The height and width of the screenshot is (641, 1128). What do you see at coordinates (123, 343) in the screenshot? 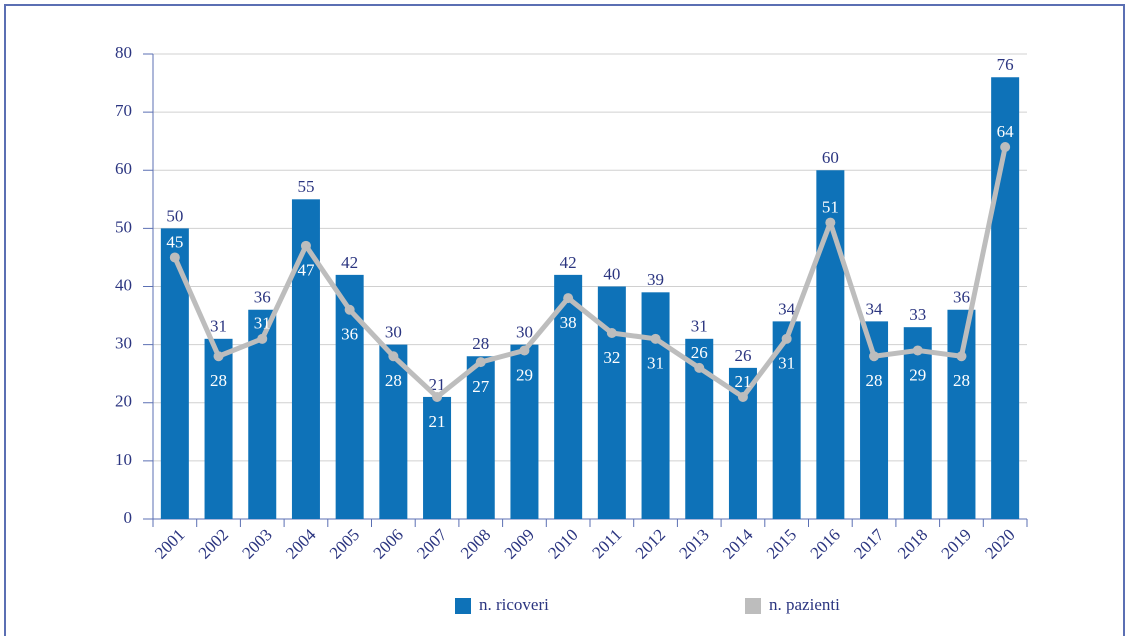
I see `y-tick-label: 30` at bounding box center [123, 343].